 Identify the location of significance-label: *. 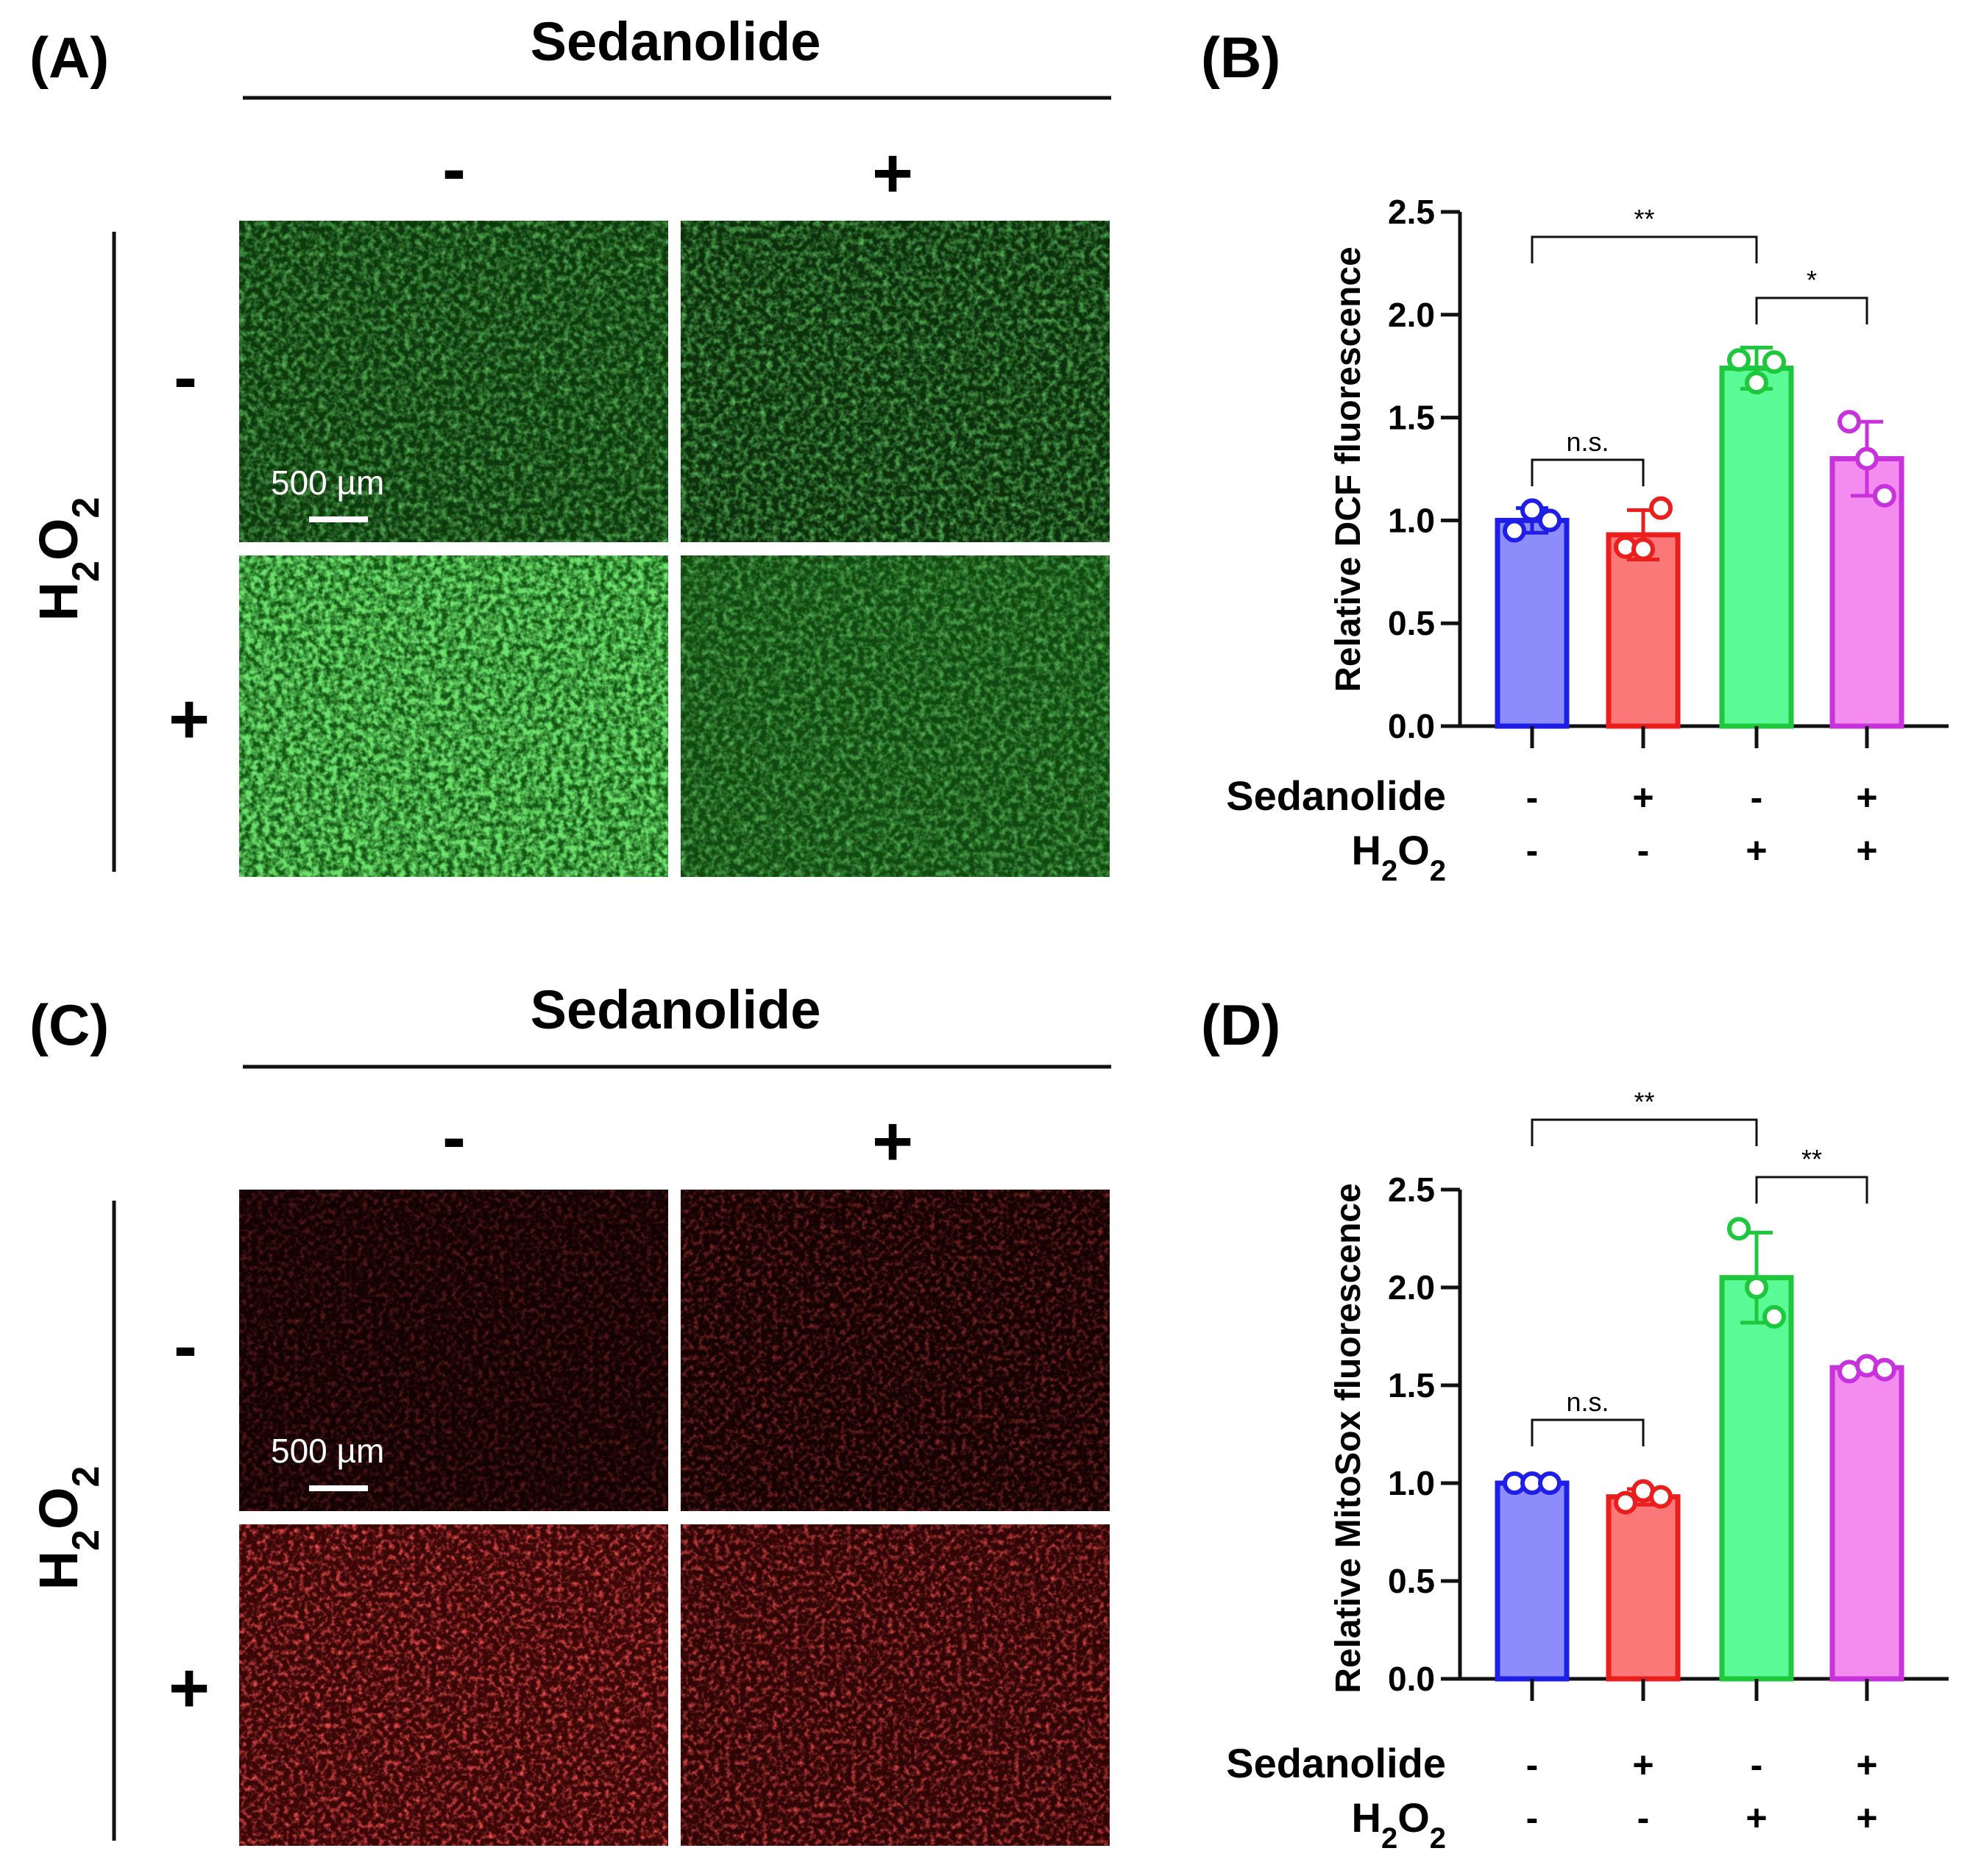
(1812, 280).